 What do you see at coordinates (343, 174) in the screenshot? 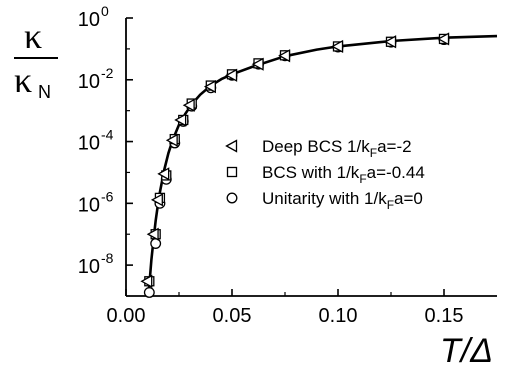
I see `legend-label: BCS with 1/kFa=-0.44` at bounding box center [343, 174].